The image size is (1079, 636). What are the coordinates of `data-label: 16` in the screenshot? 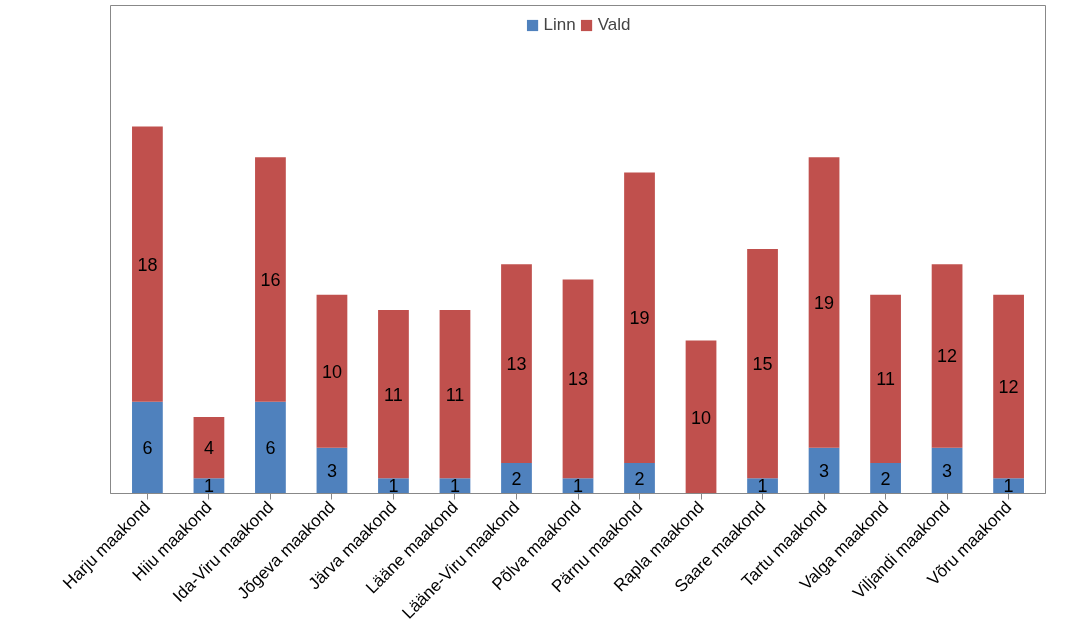 It's located at (270, 279).